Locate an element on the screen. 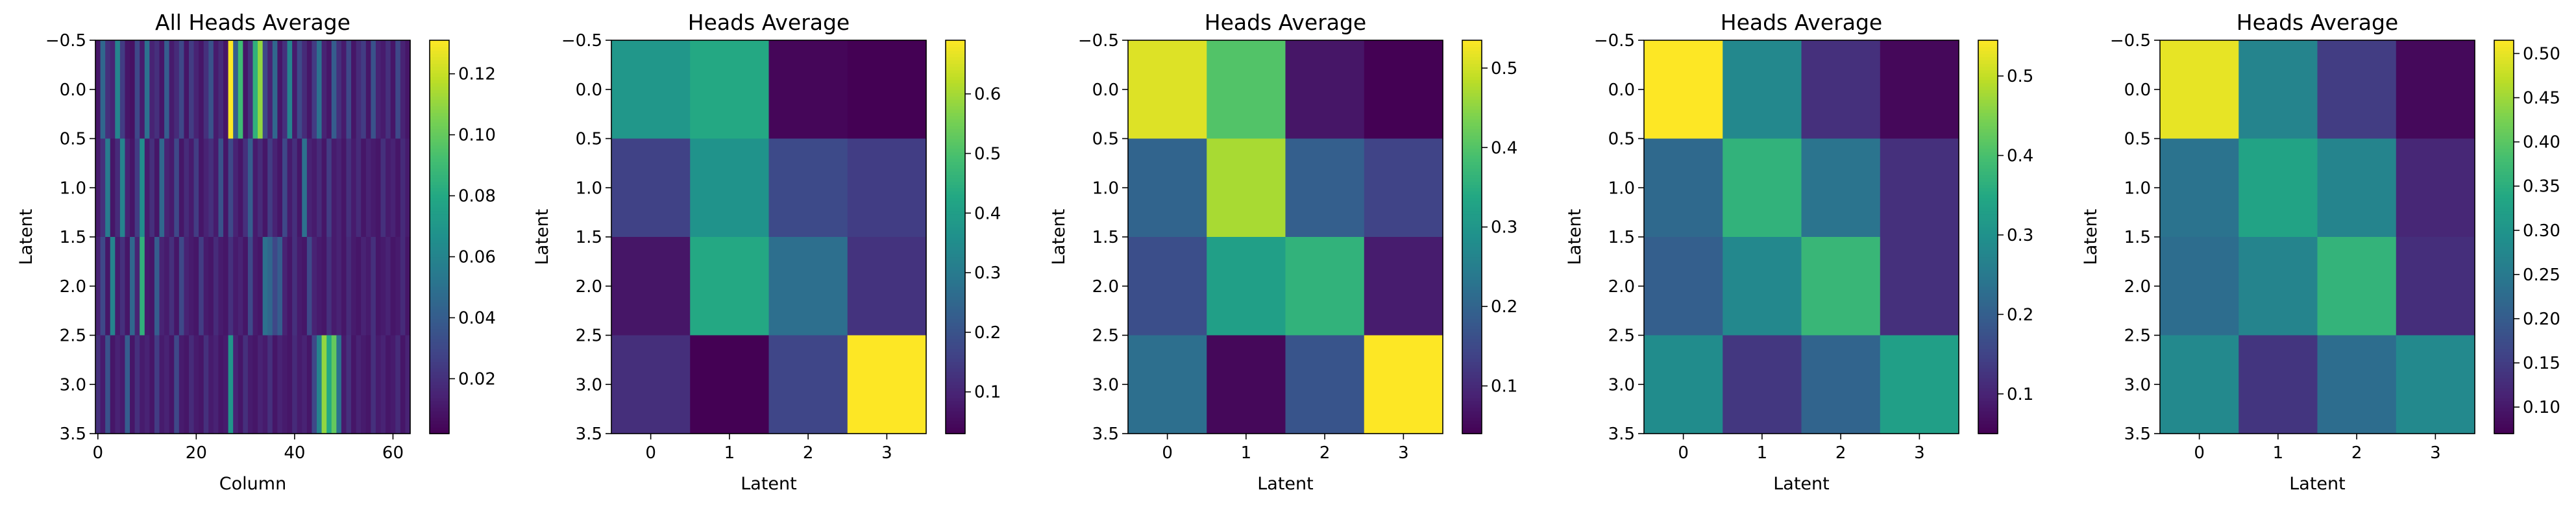 This screenshot has height=505, width=2576. y-tick-label: 0.5 is located at coordinates (2137, 139).